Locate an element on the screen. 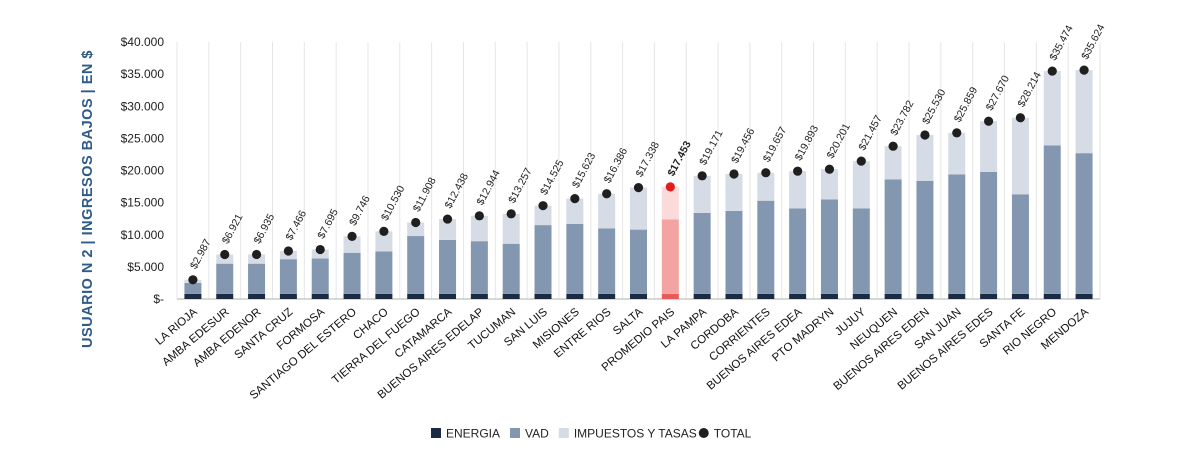 The width and height of the screenshot is (1200, 455). y-tick-label: $5.000 is located at coordinates (145, 267).